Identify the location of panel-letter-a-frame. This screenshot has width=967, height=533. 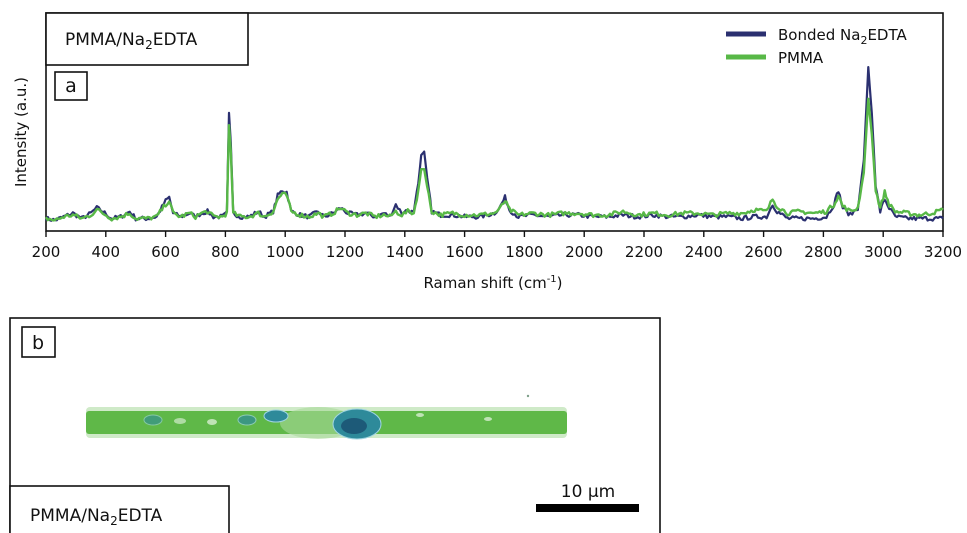
(71, 86).